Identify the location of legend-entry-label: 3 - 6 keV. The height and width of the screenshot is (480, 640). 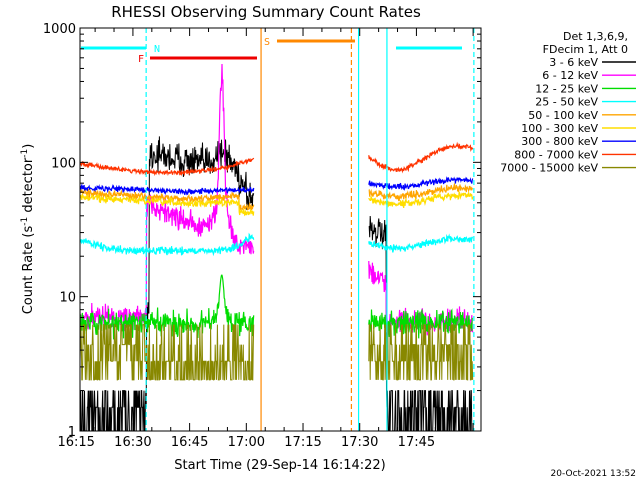
(573, 62).